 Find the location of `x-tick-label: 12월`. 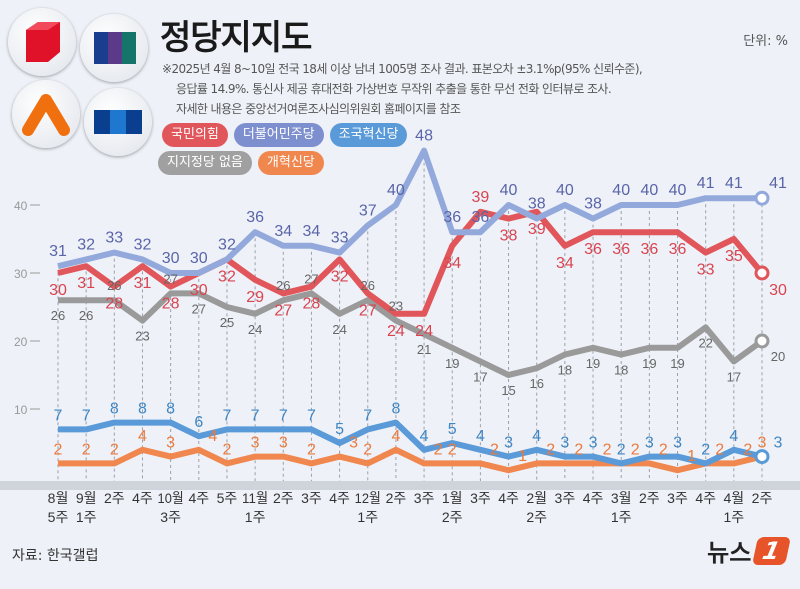

x-tick-label: 12월 is located at coordinates (368, 498).